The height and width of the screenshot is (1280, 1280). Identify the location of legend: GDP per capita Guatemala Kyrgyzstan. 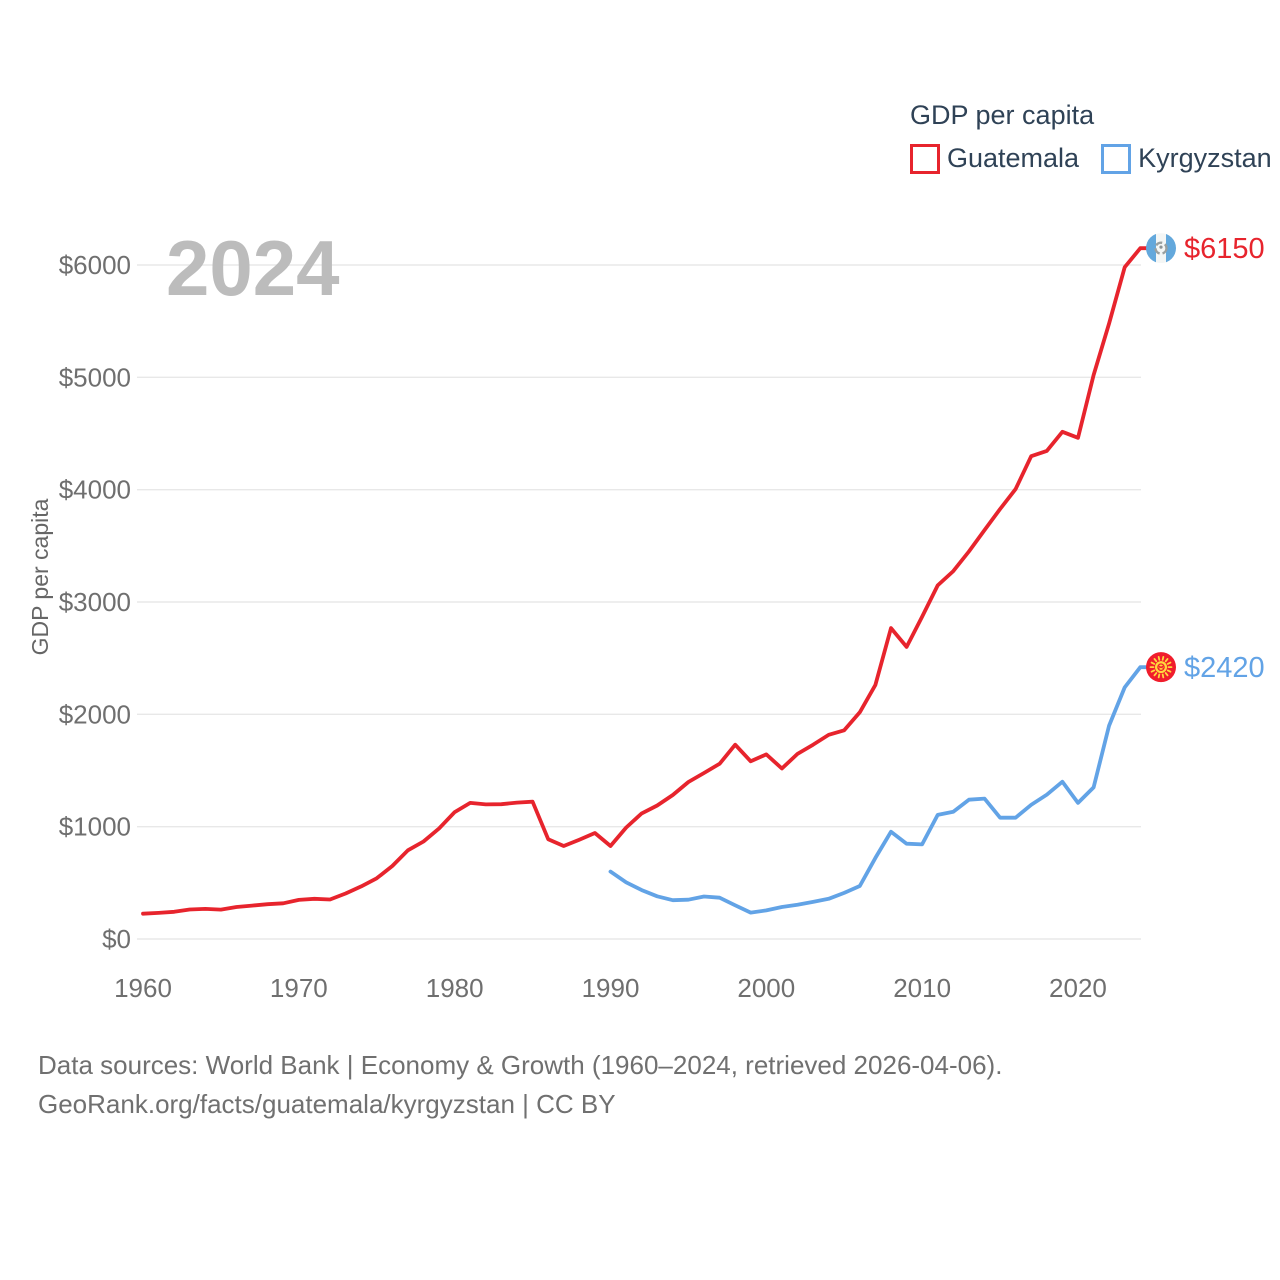
(1091, 137).